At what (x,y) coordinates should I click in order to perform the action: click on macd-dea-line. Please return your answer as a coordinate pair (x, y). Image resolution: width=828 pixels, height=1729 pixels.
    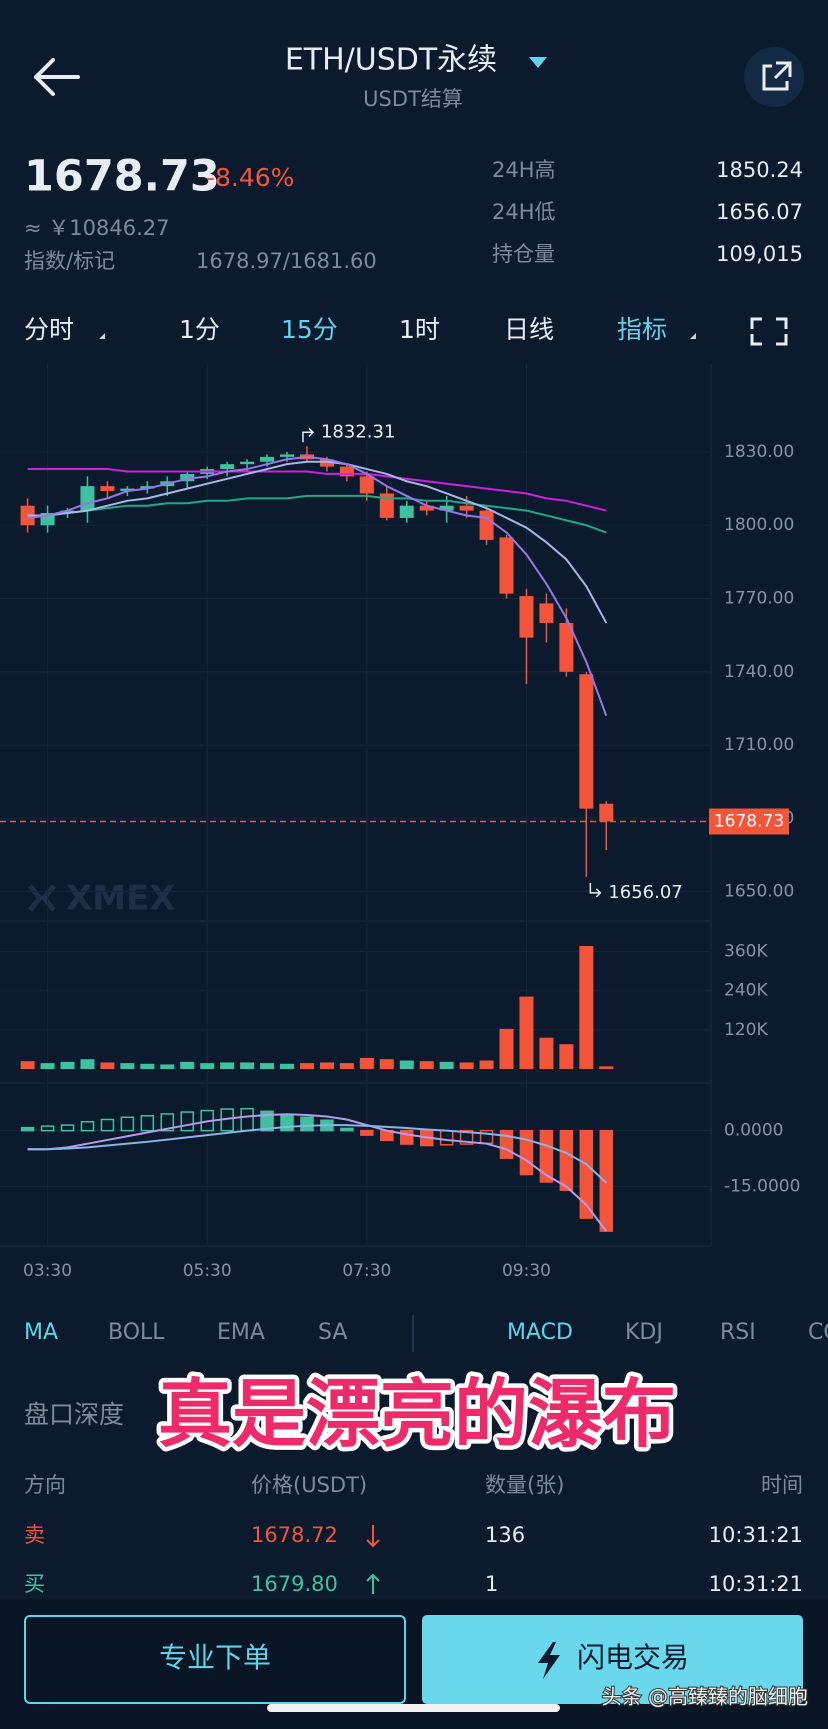
    Looking at the image, I should click on (317, 1154).